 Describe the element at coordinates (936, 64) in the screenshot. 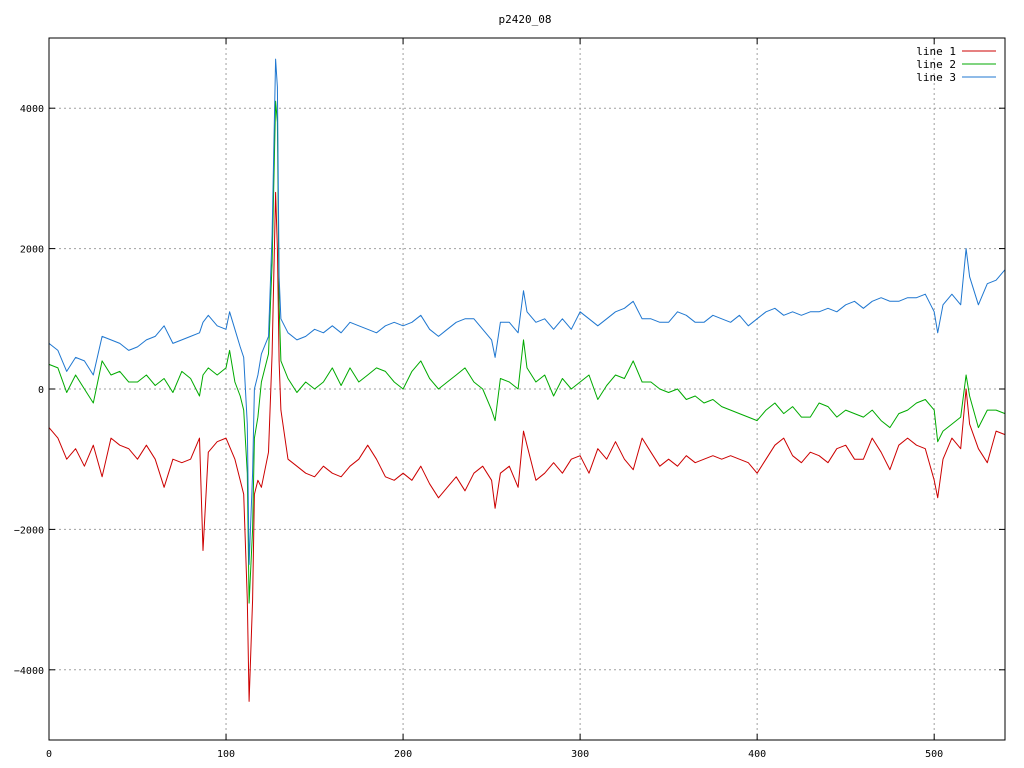

I see `legend-label-2: line 2` at that location.